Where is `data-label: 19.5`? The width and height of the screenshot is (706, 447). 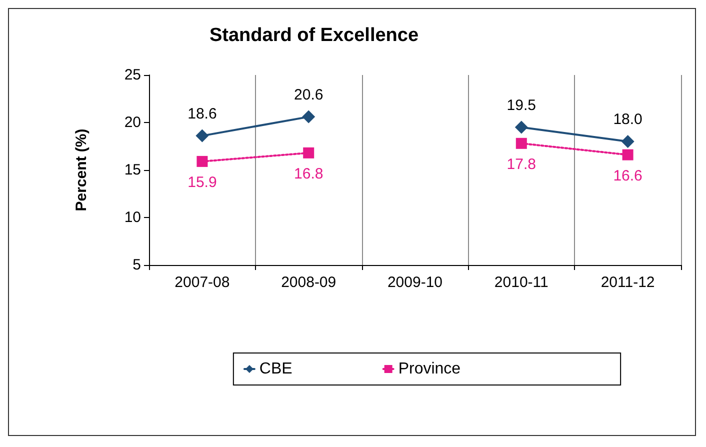 data-label: 19.5 is located at coordinates (521, 105).